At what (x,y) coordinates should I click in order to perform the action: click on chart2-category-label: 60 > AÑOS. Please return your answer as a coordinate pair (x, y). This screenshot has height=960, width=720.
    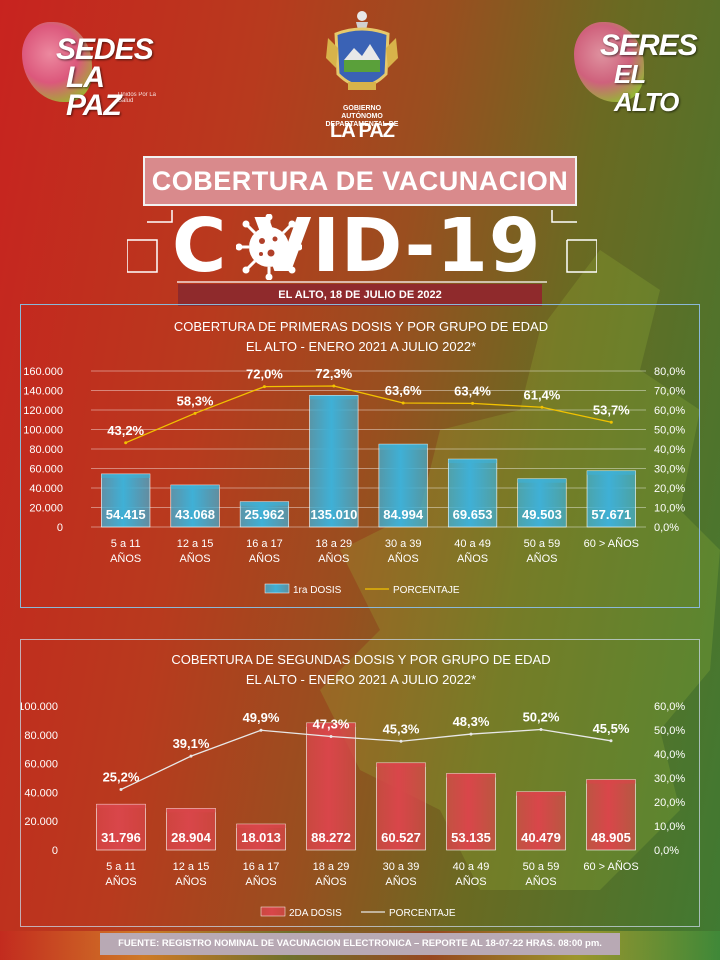
    Looking at the image, I should click on (610, 866).